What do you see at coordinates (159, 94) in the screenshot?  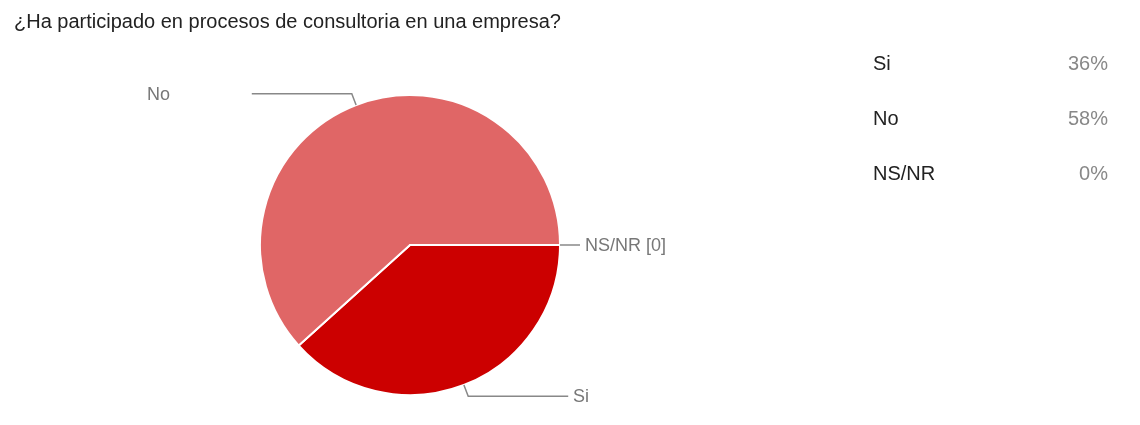 I see `slice-label: No` at bounding box center [159, 94].